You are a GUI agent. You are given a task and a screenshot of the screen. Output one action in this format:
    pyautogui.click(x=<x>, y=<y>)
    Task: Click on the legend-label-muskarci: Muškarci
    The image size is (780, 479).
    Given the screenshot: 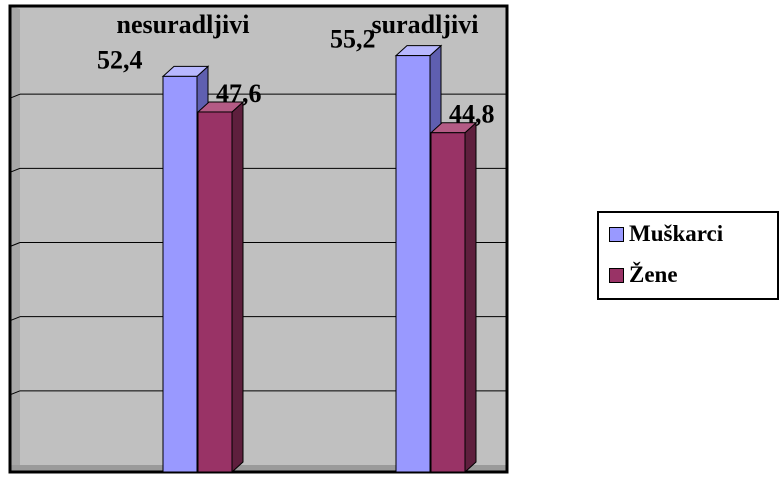 What is the action you would take?
    pyautogui.click(x=676, y=233)
    